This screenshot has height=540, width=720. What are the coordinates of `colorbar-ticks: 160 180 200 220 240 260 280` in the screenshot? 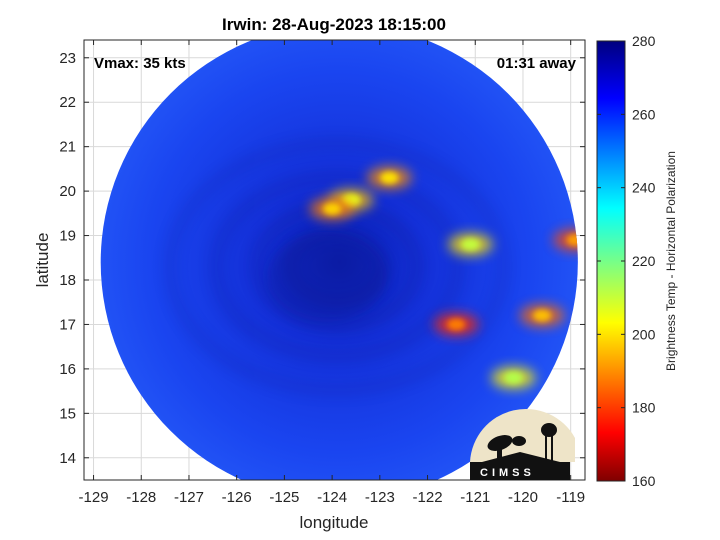 It's located at (626, 261).